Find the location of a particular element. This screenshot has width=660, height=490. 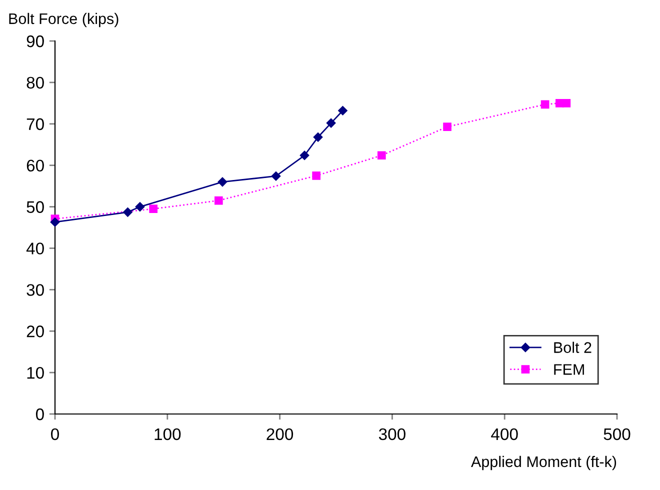

y-axis-title: Bolt Force (kips) is located at coordinates (63, 20).